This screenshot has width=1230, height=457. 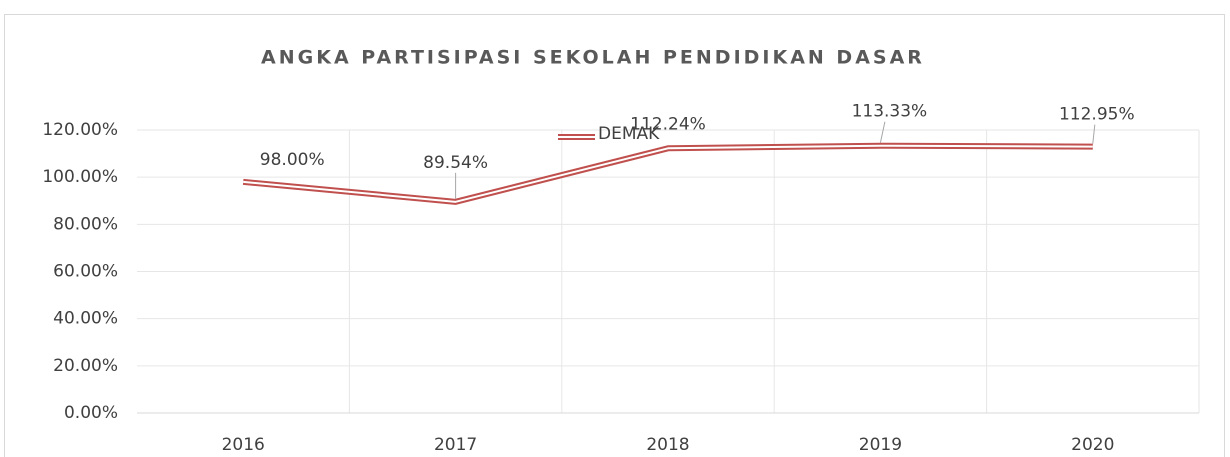 What do you see at coordinates (243, 445) in the screenshot?
I see `x-tick-label: 2016` at bounding box center [243, 445].